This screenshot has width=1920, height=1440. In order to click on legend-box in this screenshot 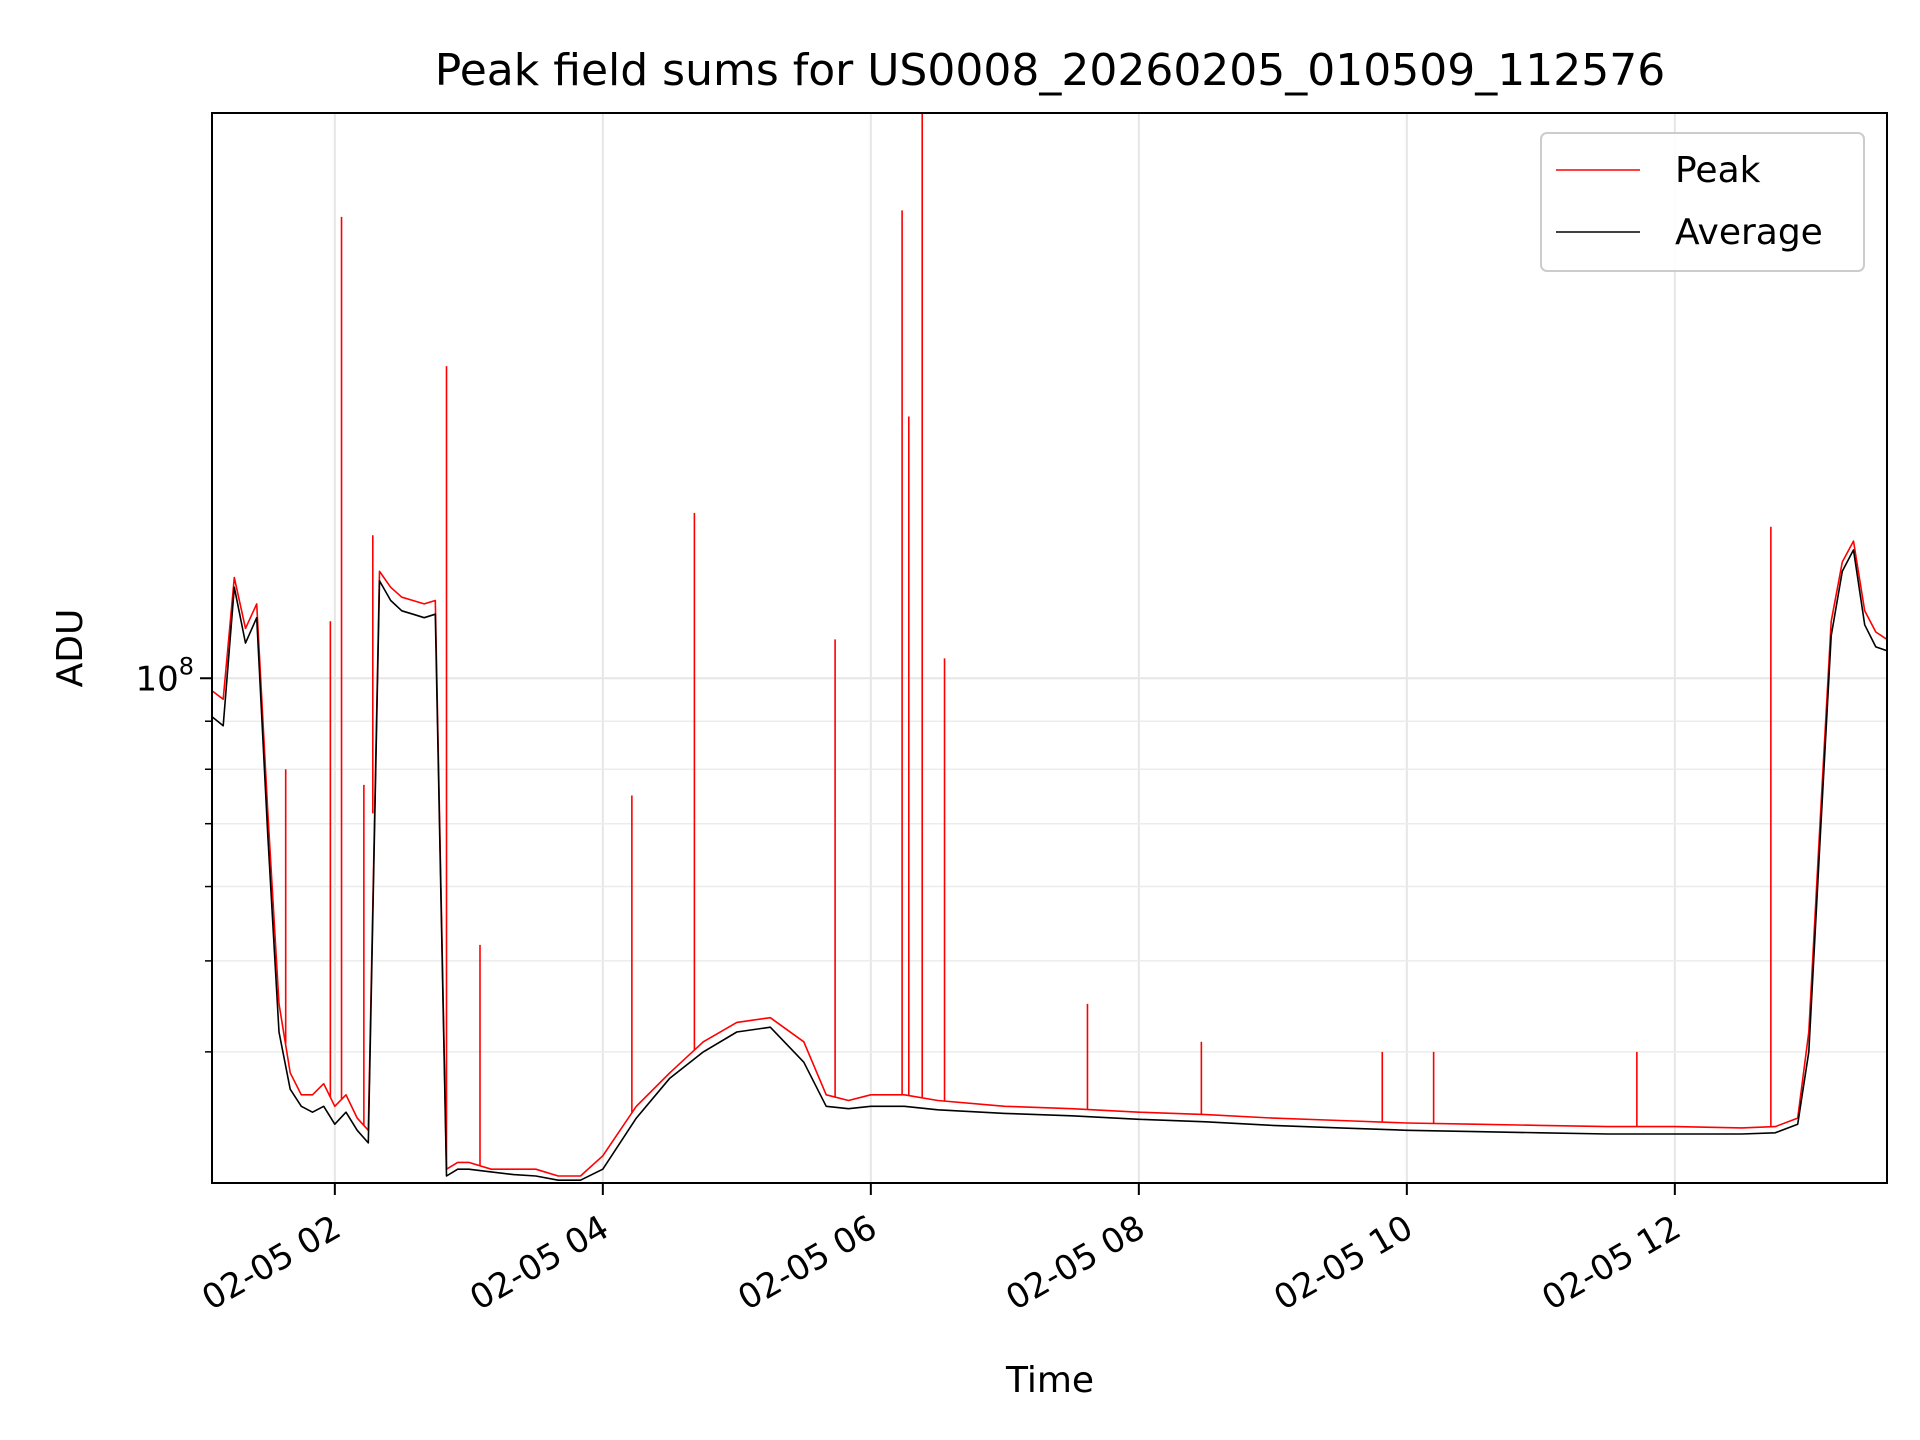, I will do `click(1702, 202)`.